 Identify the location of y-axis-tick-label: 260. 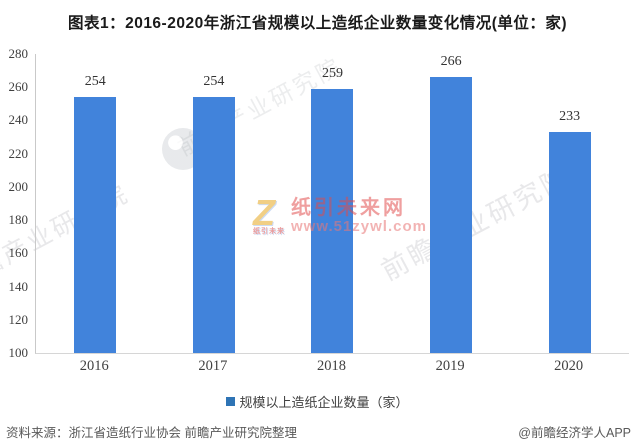
(18, 87).